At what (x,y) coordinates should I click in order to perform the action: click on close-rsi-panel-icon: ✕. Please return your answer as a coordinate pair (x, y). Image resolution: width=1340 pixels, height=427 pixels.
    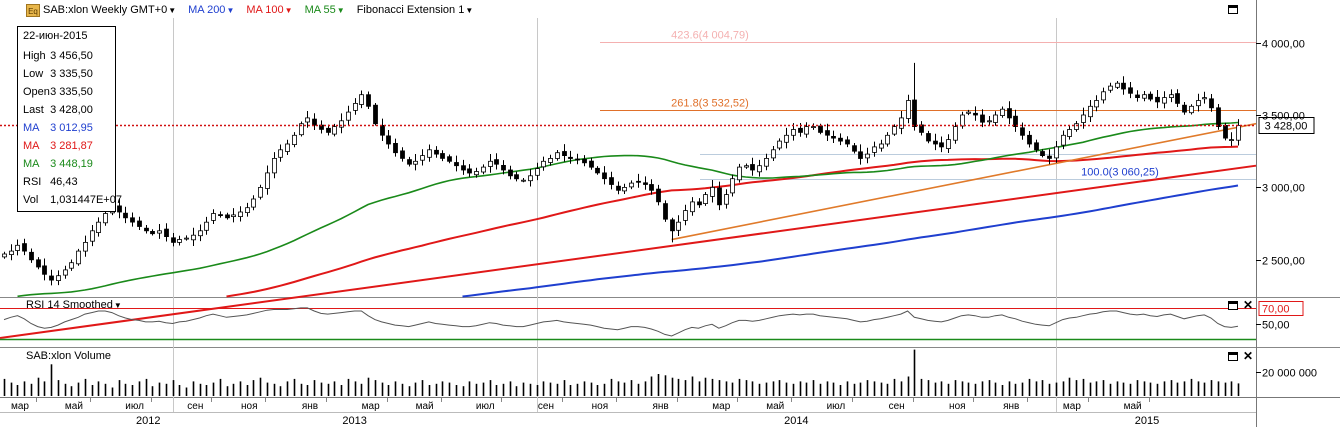
    Looking at the image, I should click on (1248, 305).